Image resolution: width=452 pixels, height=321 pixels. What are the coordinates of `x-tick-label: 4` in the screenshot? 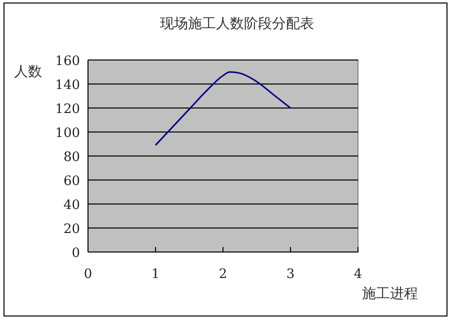 It's located at (358, 274).